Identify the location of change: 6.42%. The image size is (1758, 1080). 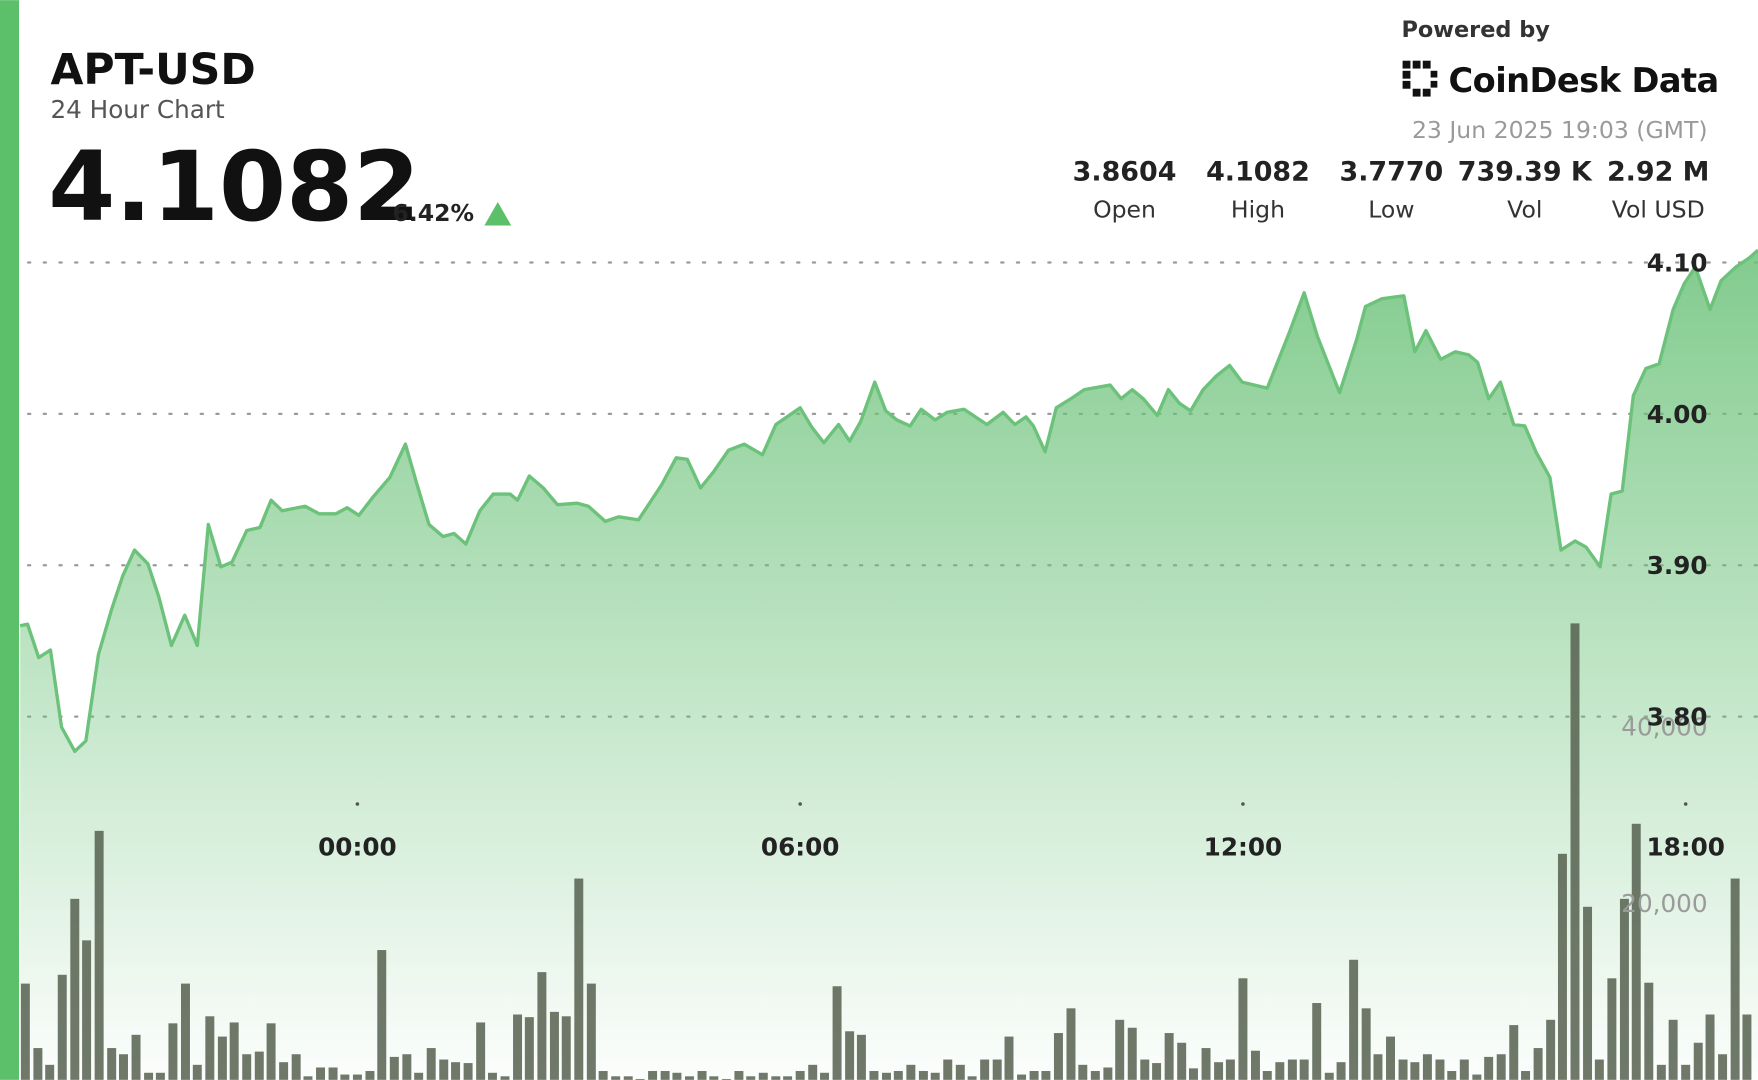
(433, 213).